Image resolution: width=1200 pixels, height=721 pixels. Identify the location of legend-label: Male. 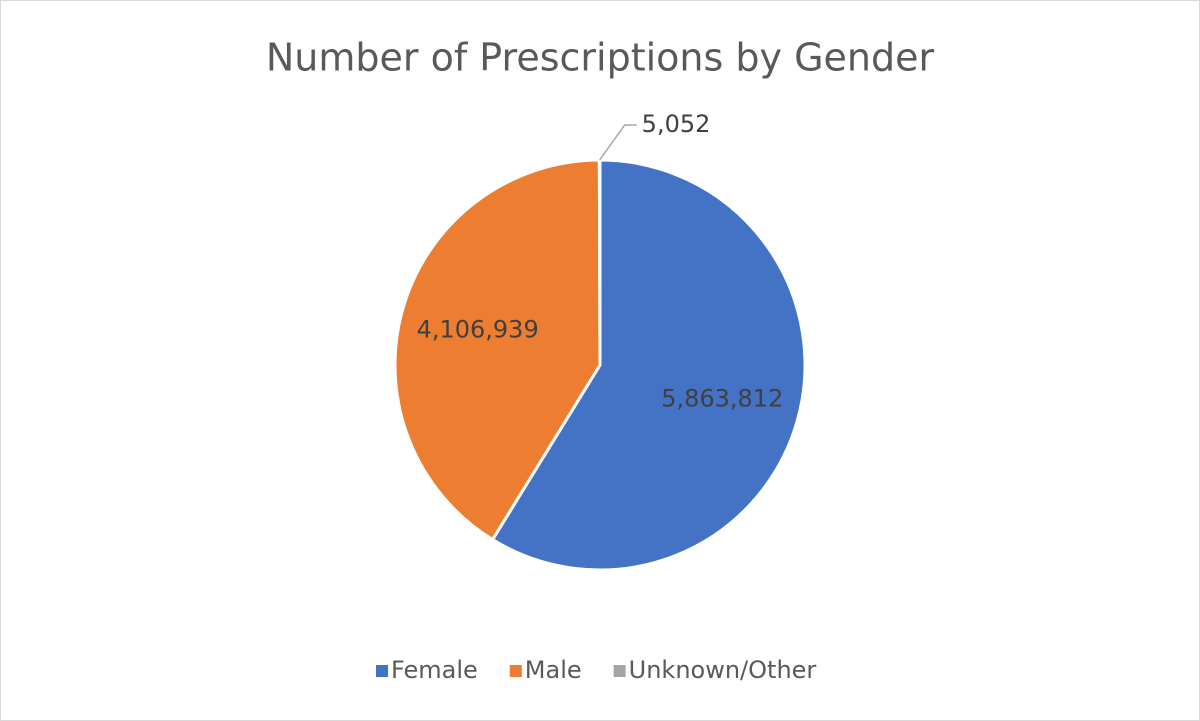
(553, 670).